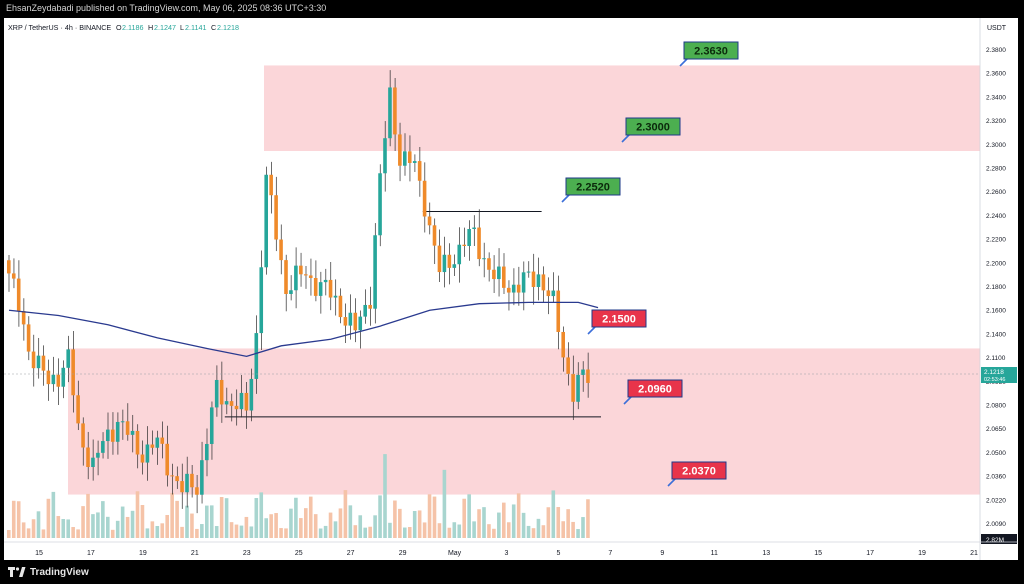 Image resolution: width=1024 pixels, height=584 pixels. What do you see at coordinates (303, 329) in the screenshot?
I see `moving-average-line` at bounding box center [303, 329].